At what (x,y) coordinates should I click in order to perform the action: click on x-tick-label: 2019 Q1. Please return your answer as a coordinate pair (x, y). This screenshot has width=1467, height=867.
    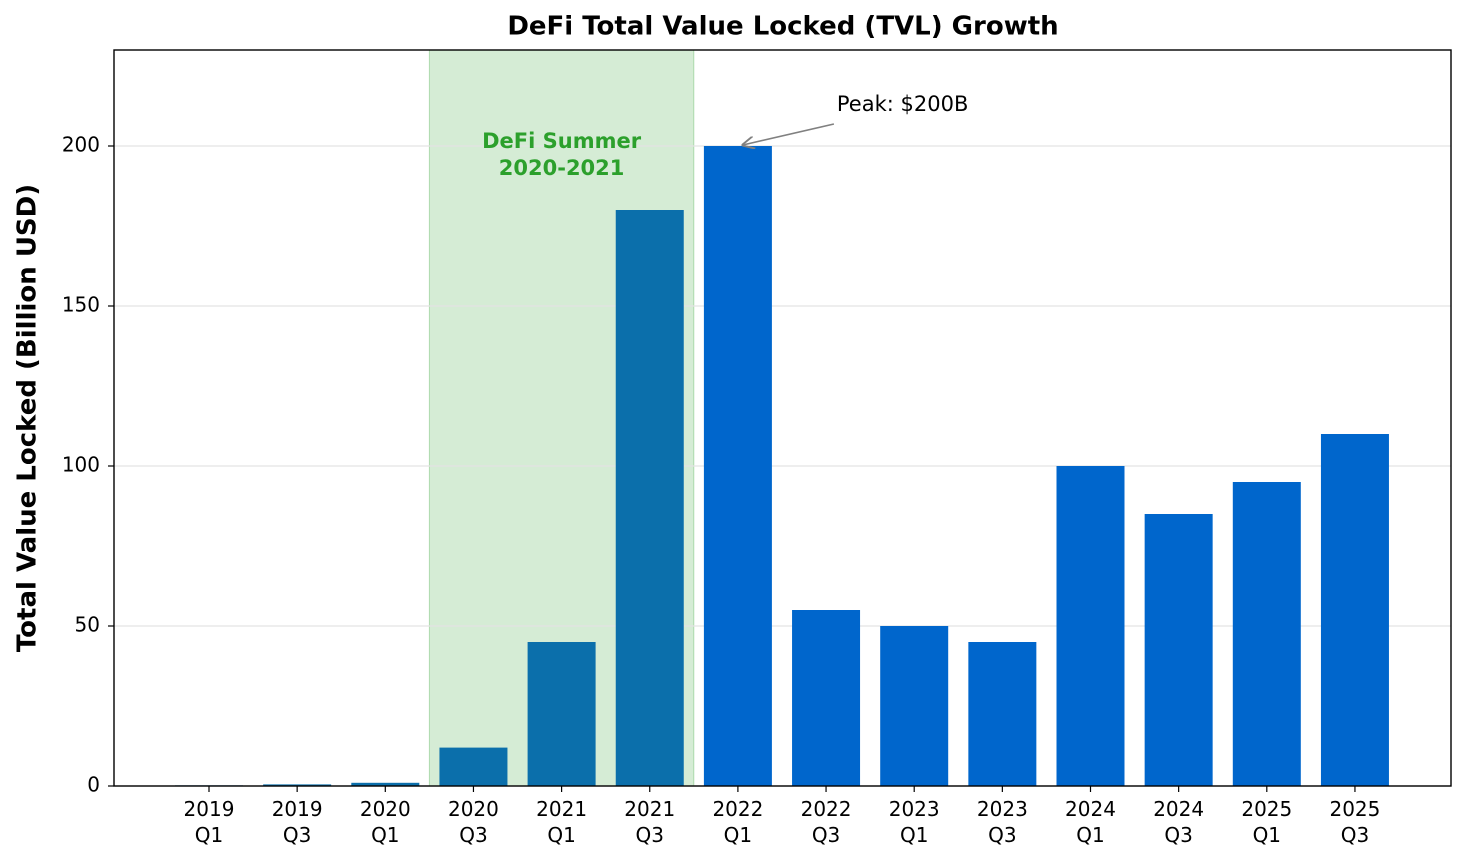
    Looking at the image, I should click on (209, 822).